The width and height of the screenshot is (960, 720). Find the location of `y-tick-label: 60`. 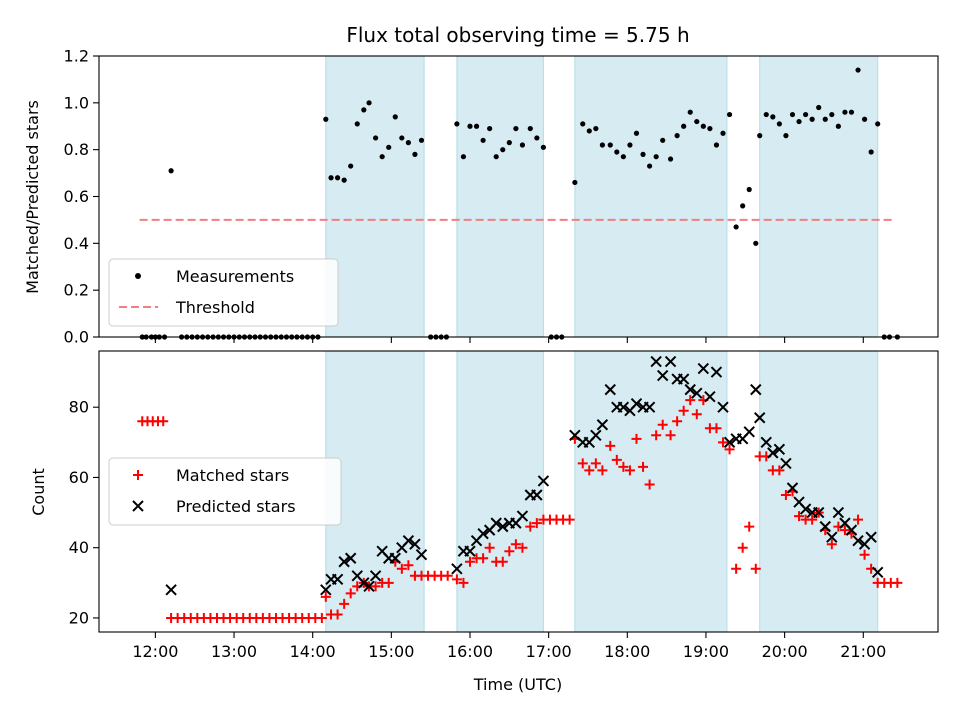

y-tick-label: 60 is located at coordinates (79, 477).